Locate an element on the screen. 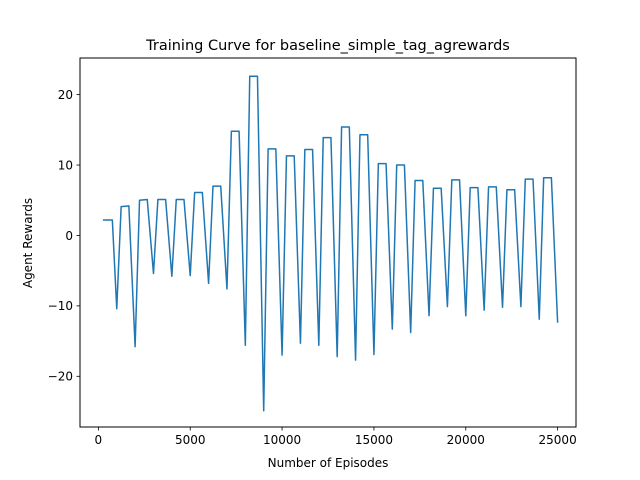 The height and width of the screenshot is (480, 640). y-tick-label: 20 is located at coordinates (65, 95).